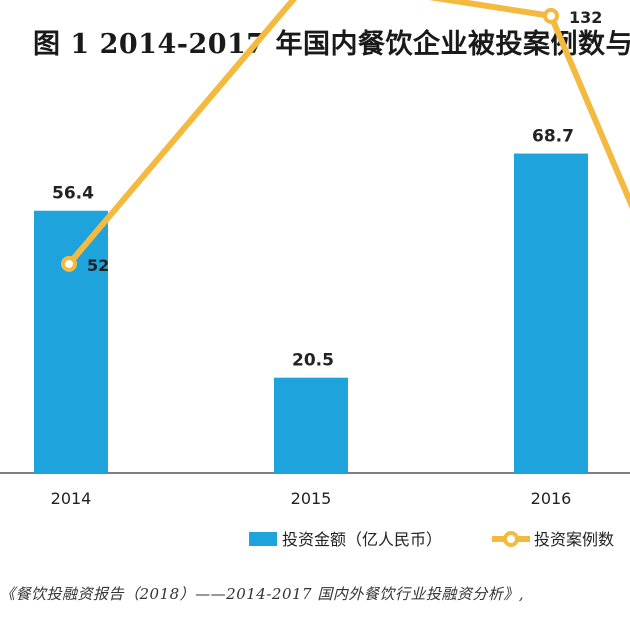  I want to click on bar-value-label: 20.5, so click(313, 361).